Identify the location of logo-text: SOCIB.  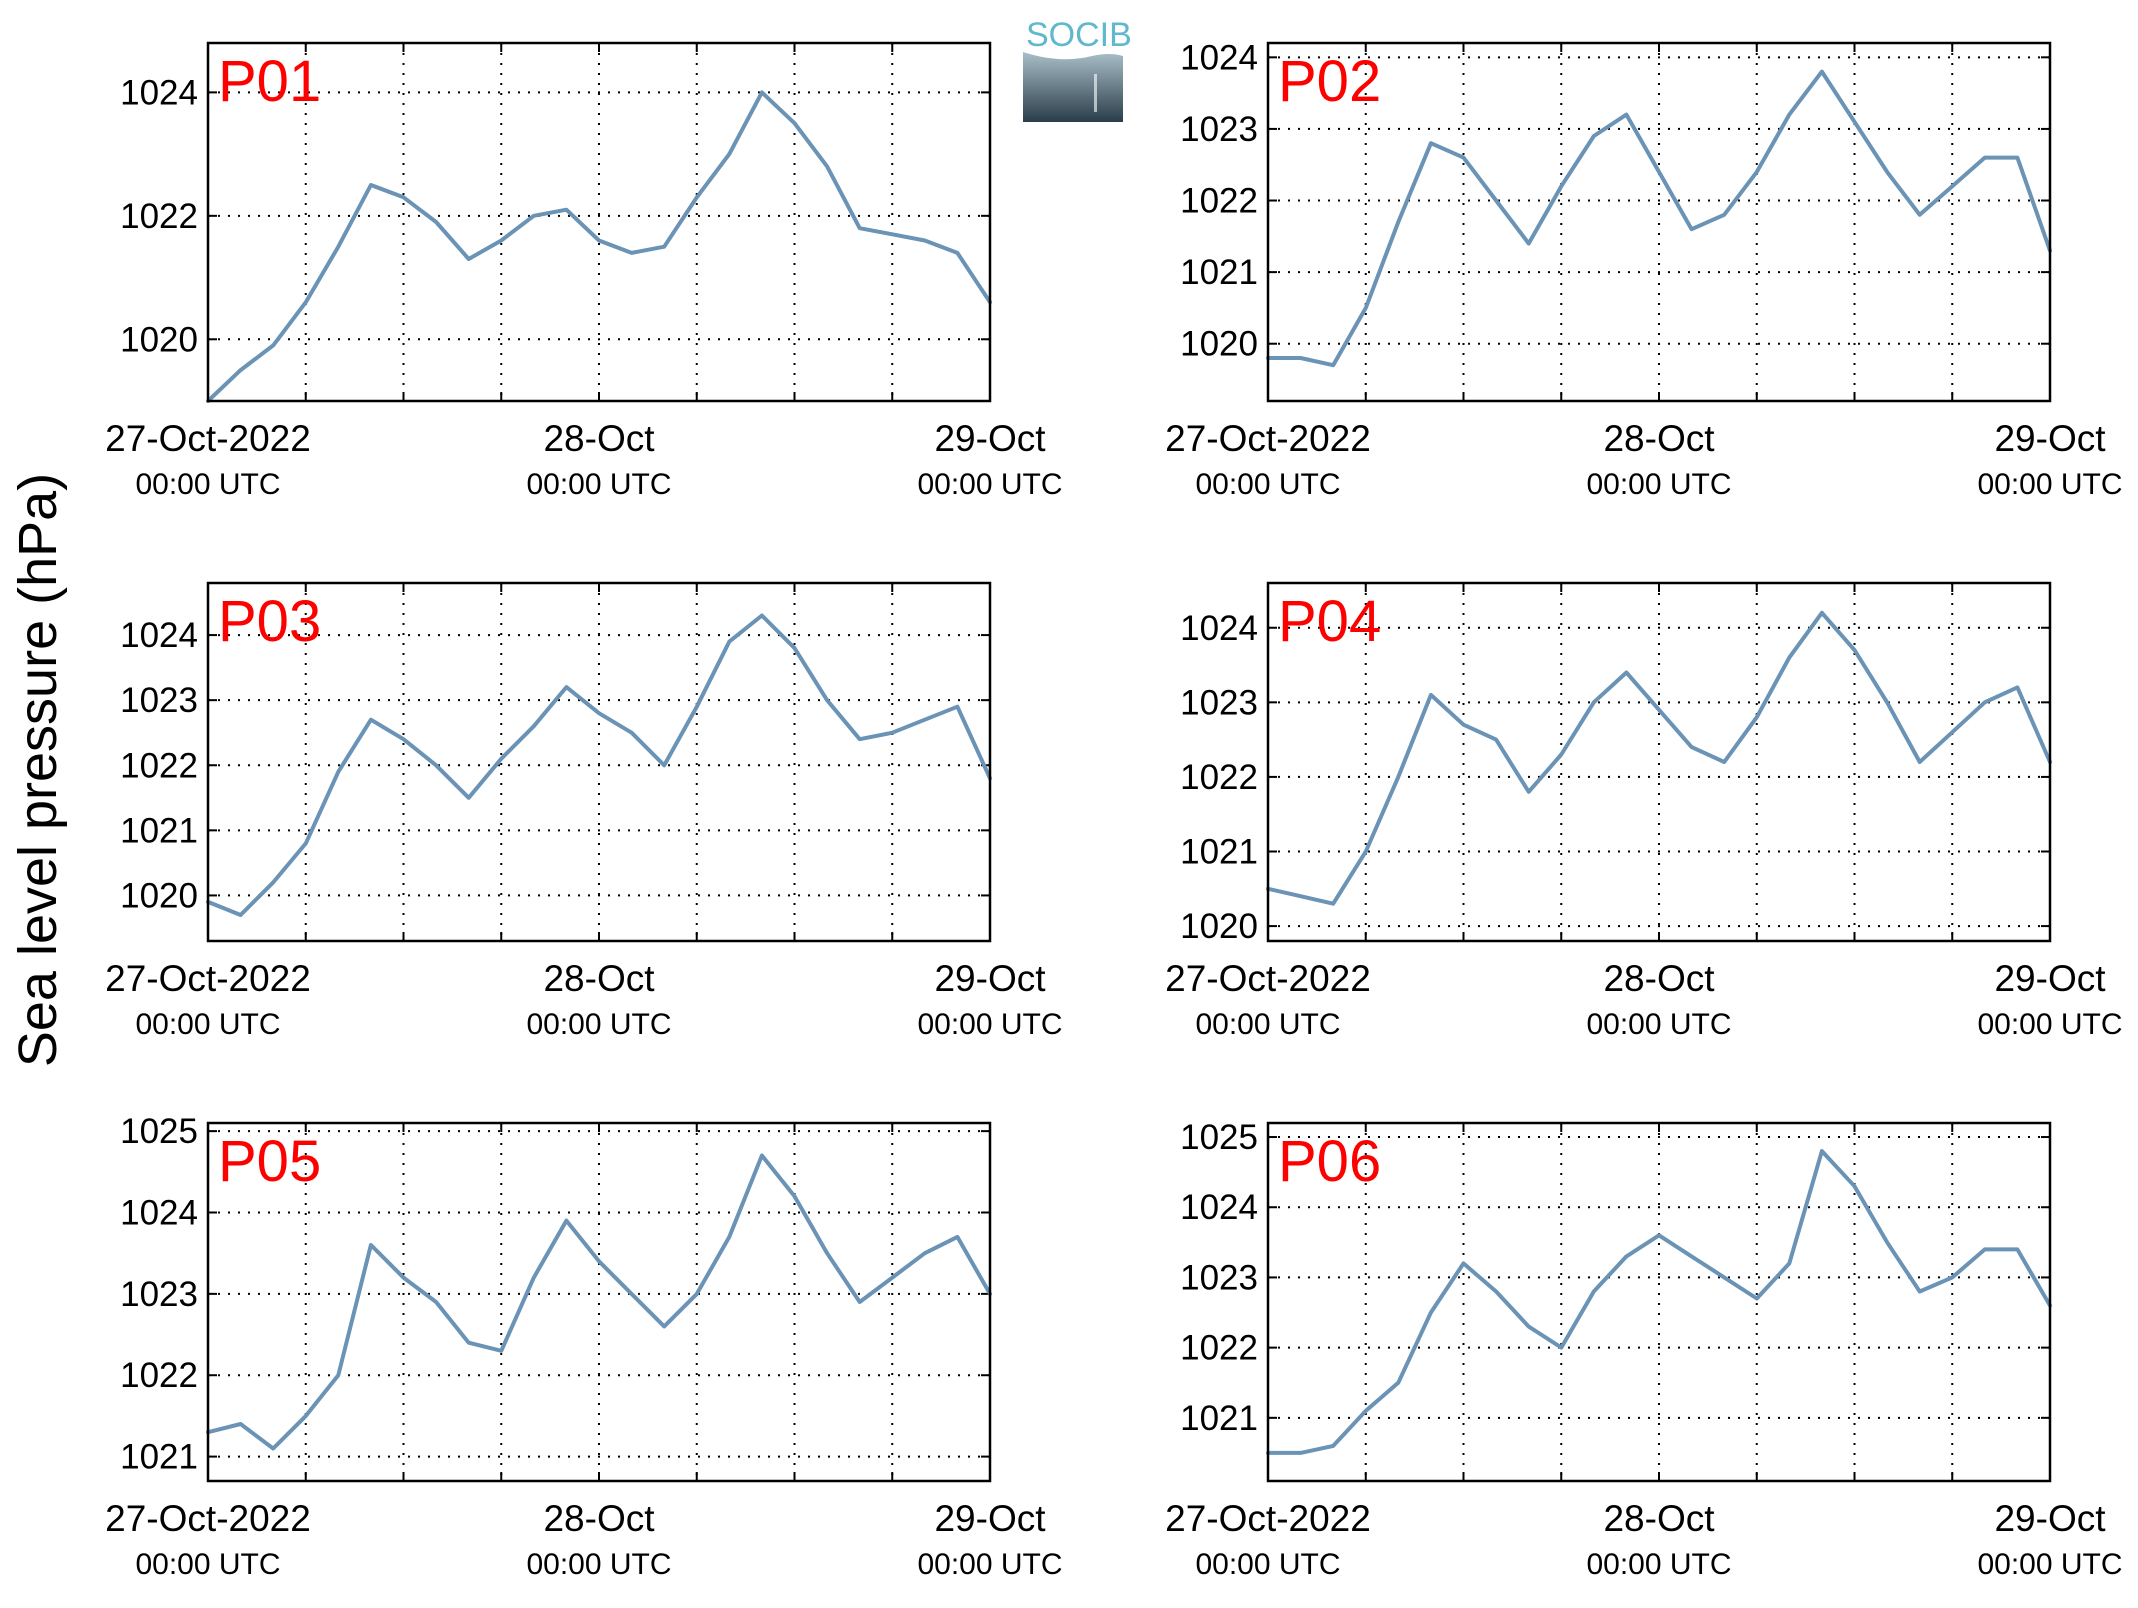
(1079, 35).